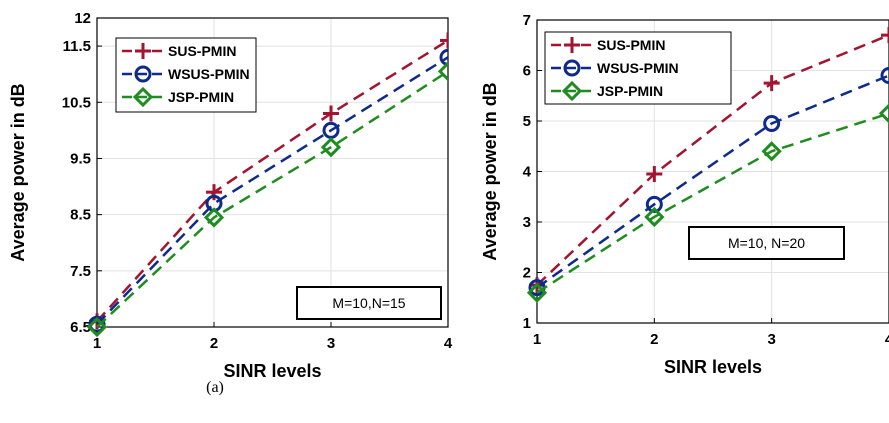 The width and height of the screenshot is (889, 423). What do you see at coordinates (527, 222) in the screenshot?
I see `y-tick-label: 3` at bounding box center [527, 222].